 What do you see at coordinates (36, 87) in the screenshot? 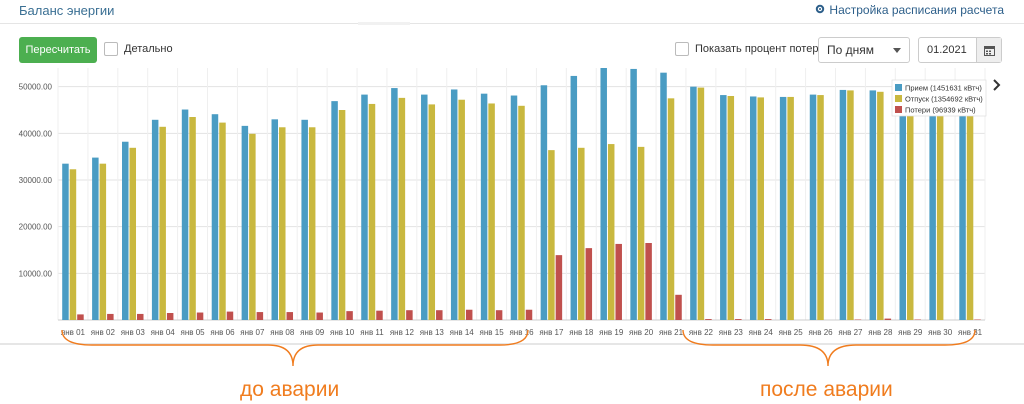
I see `y-tick-label: 50000.00` at bounding box center [36, 87].